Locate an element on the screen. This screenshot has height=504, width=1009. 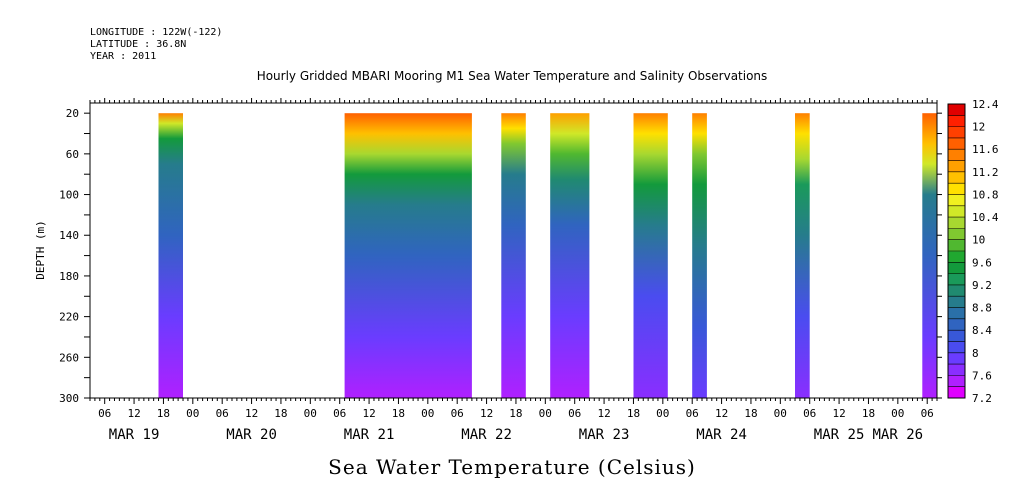
y-tick-label: 60 is located at coordinates (72, 154).